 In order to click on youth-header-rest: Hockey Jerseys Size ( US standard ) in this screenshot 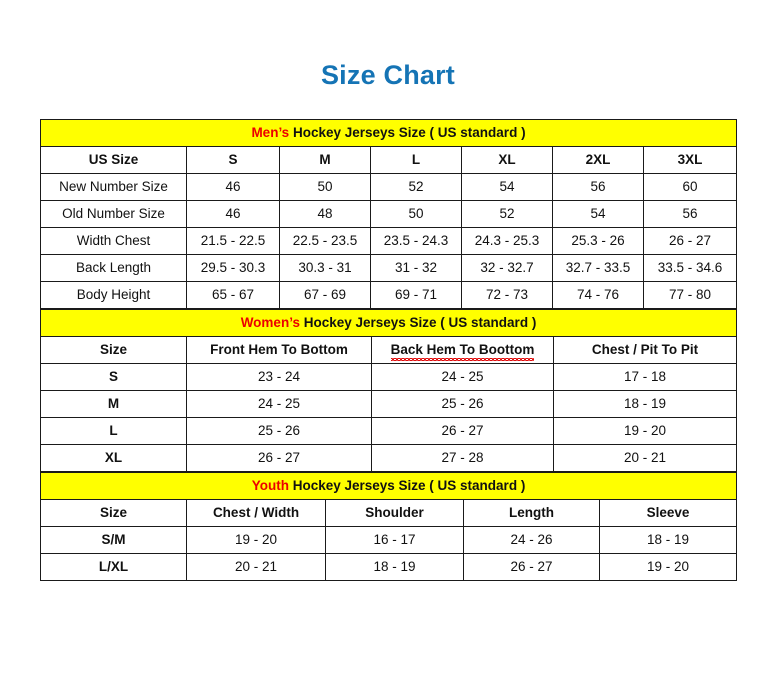, I will do `click(407, 486)`.